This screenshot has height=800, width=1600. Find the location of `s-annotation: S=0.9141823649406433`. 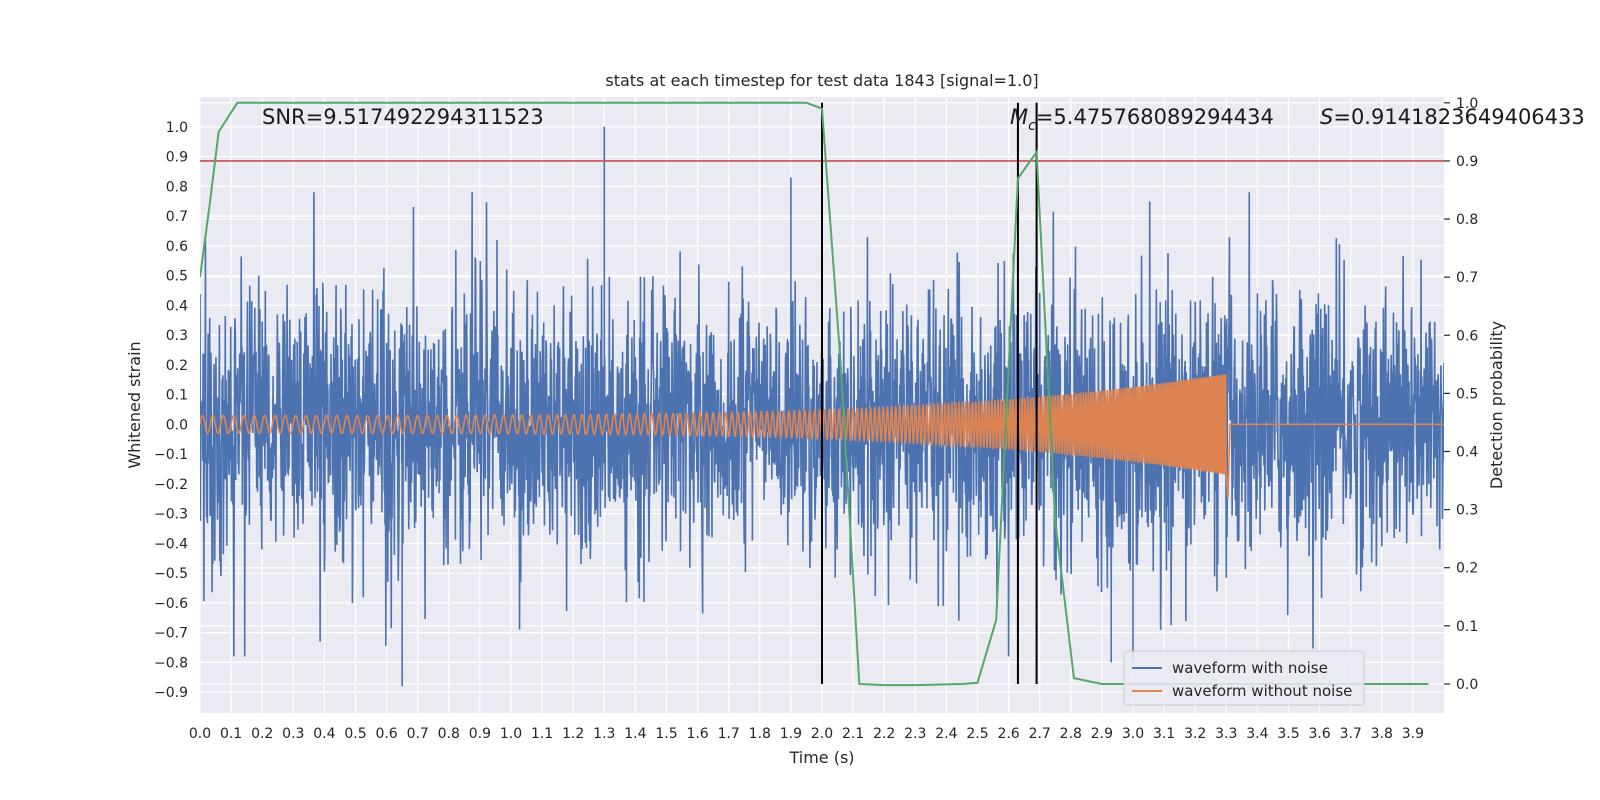

s-annotation: S=0.9141823649406433 is located at coordinates (1452, 117).